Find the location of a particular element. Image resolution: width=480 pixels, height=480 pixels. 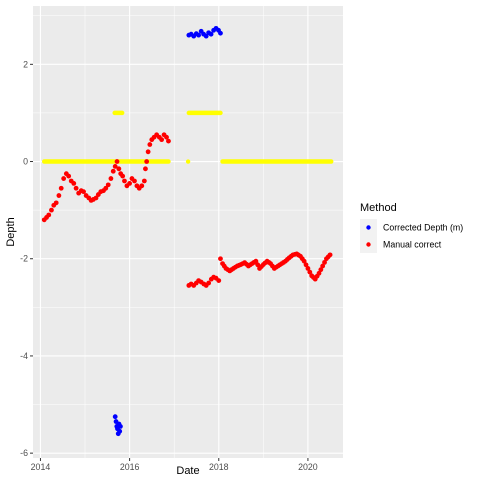

y-tick-label: -2 is located at coordinates (24, 259).